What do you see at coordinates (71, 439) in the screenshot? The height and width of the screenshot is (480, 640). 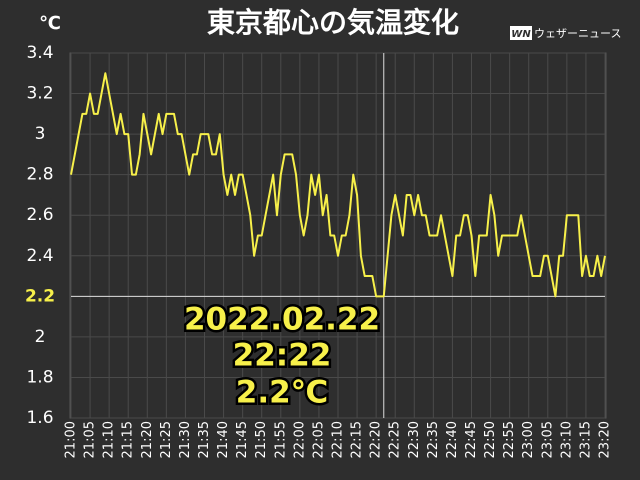 I see `x-tick-label: 21:00` at bounding box center [71, 439].